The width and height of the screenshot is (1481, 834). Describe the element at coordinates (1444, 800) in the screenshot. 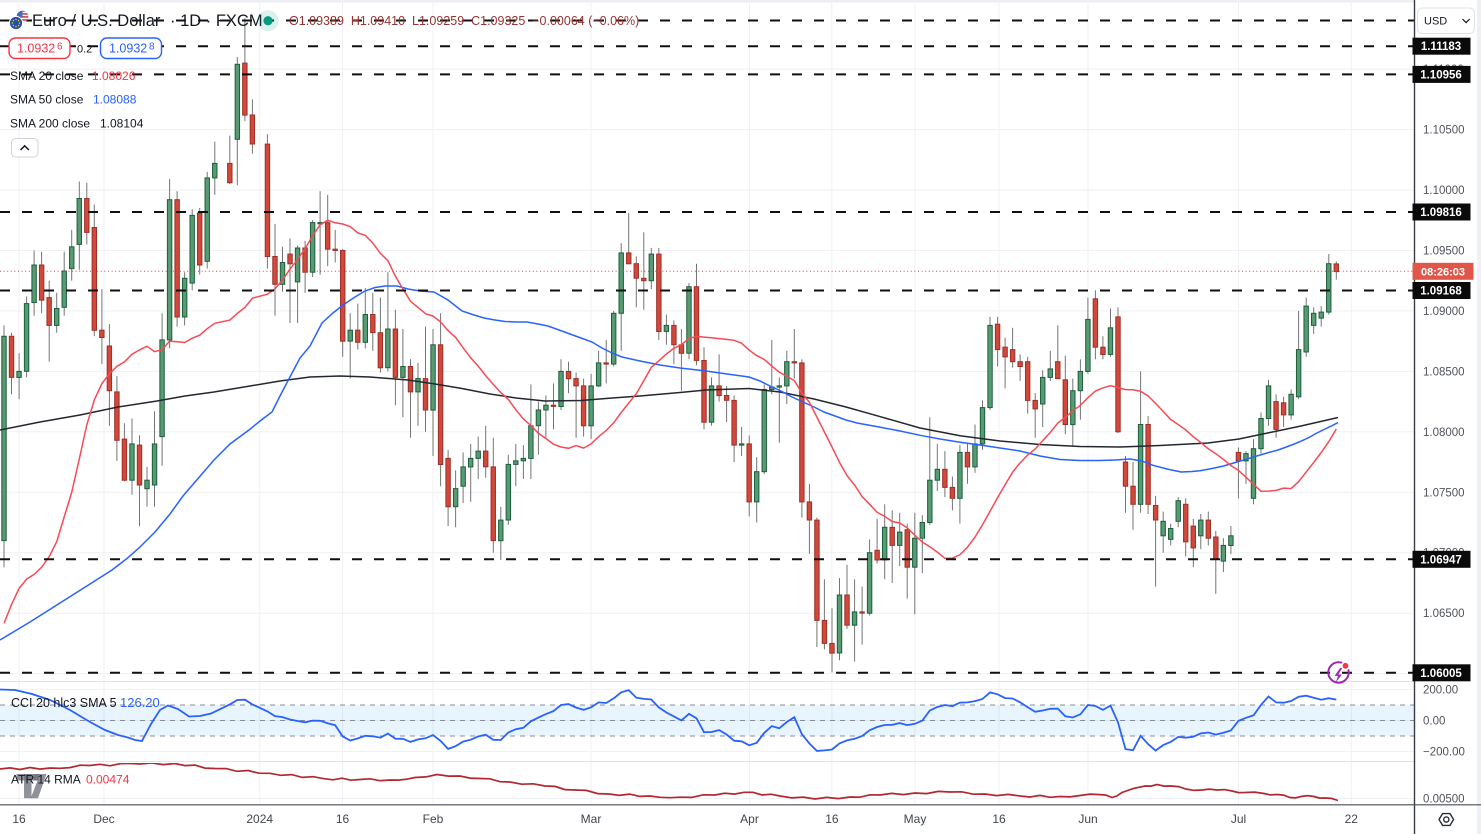

I see `svg-text: 0.00500` at that location.